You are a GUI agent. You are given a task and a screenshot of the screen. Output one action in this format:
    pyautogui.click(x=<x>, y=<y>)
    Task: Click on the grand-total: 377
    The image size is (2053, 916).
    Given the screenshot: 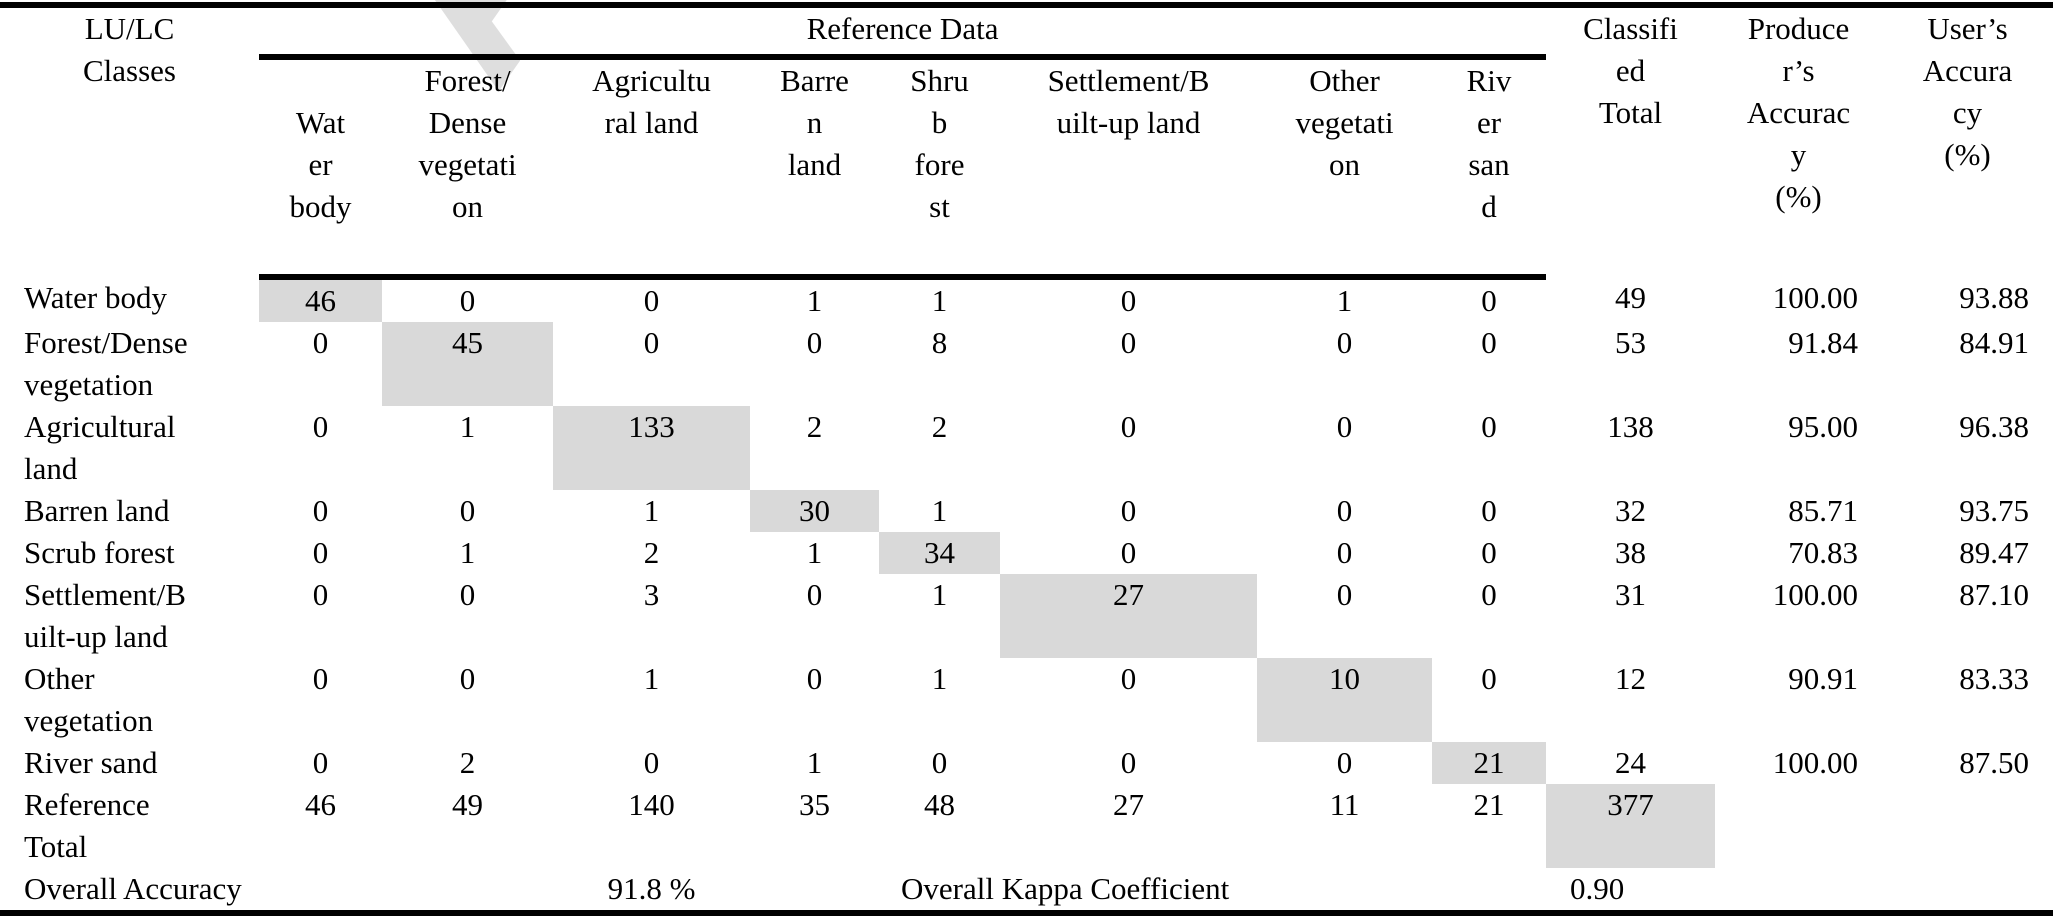 What is the action you would take?
    pyautogui.click(x=1631, y=826)
    